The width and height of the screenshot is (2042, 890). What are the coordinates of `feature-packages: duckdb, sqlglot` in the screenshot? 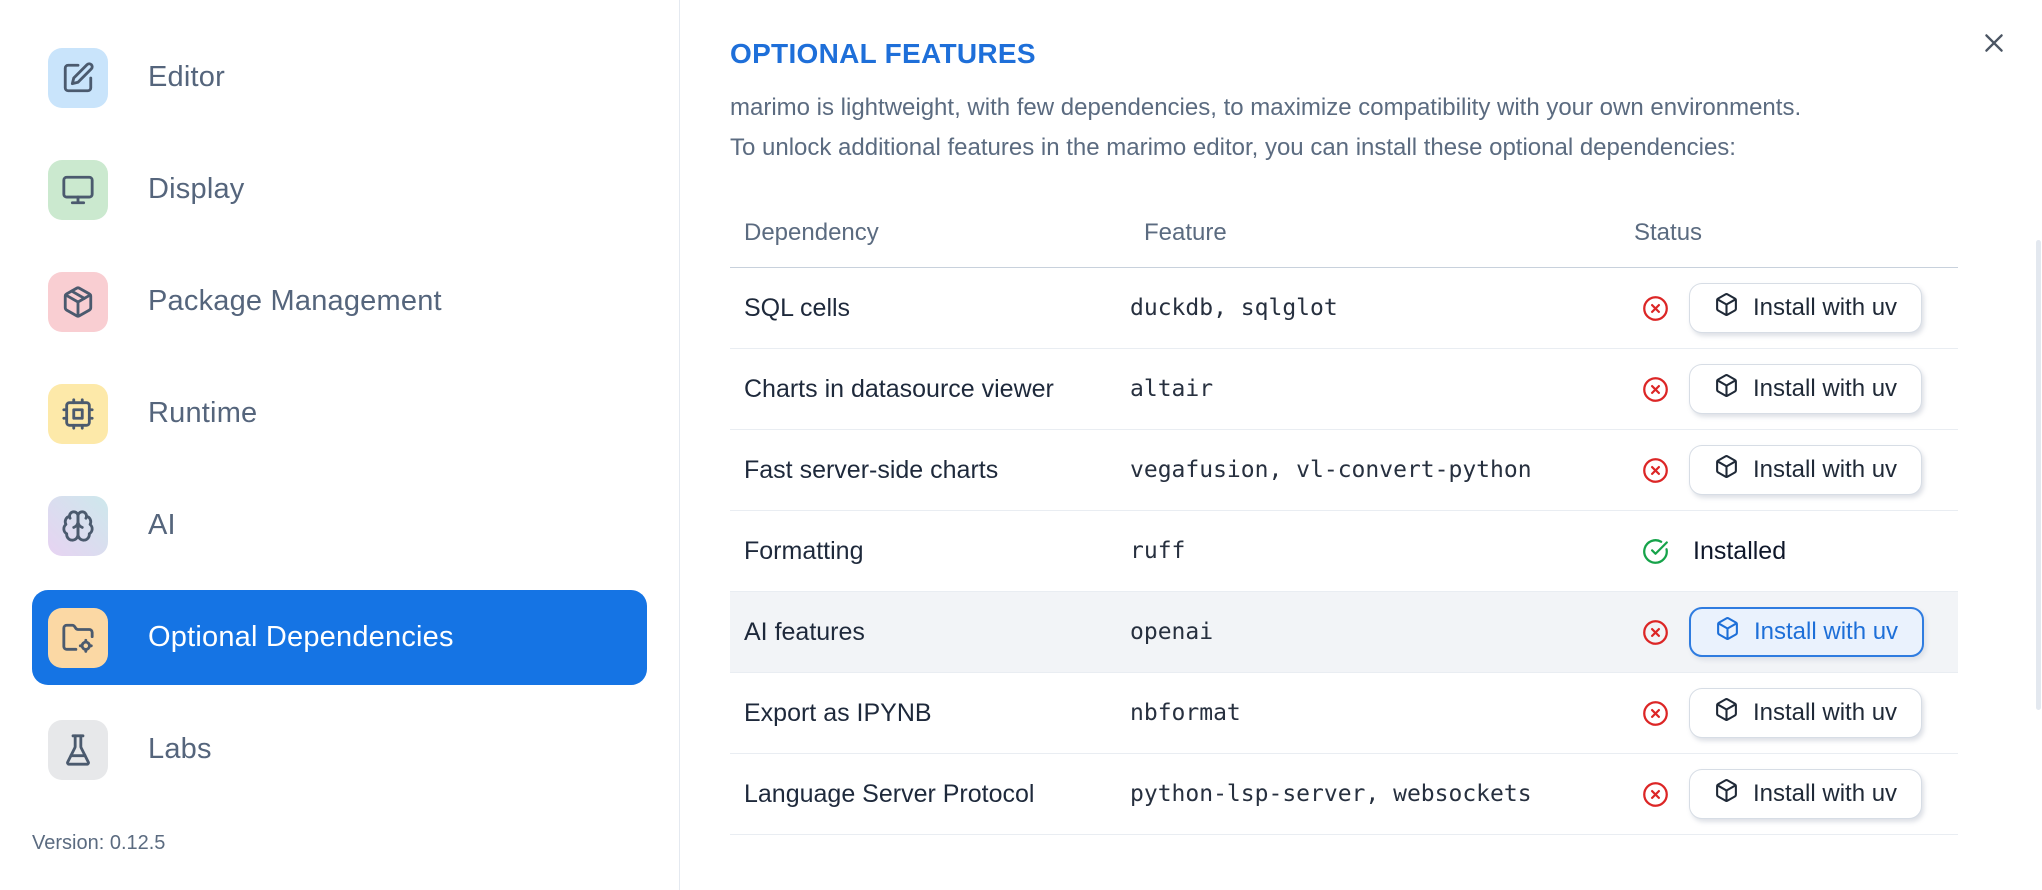 It's located at (1234, 308).